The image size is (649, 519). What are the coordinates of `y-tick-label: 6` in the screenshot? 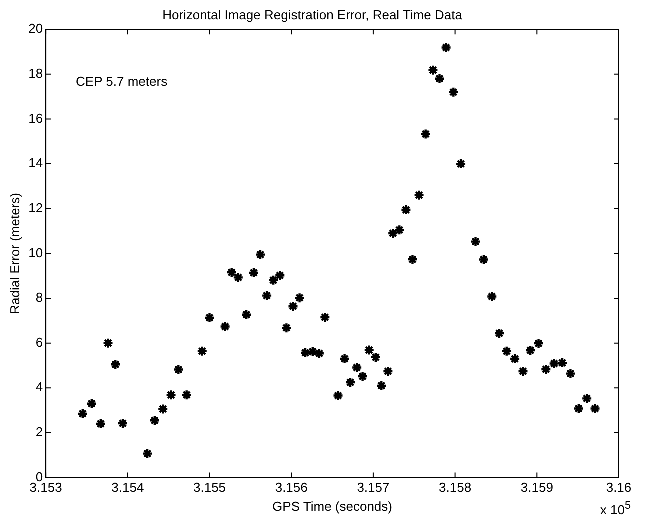 It's located at (40, 342).